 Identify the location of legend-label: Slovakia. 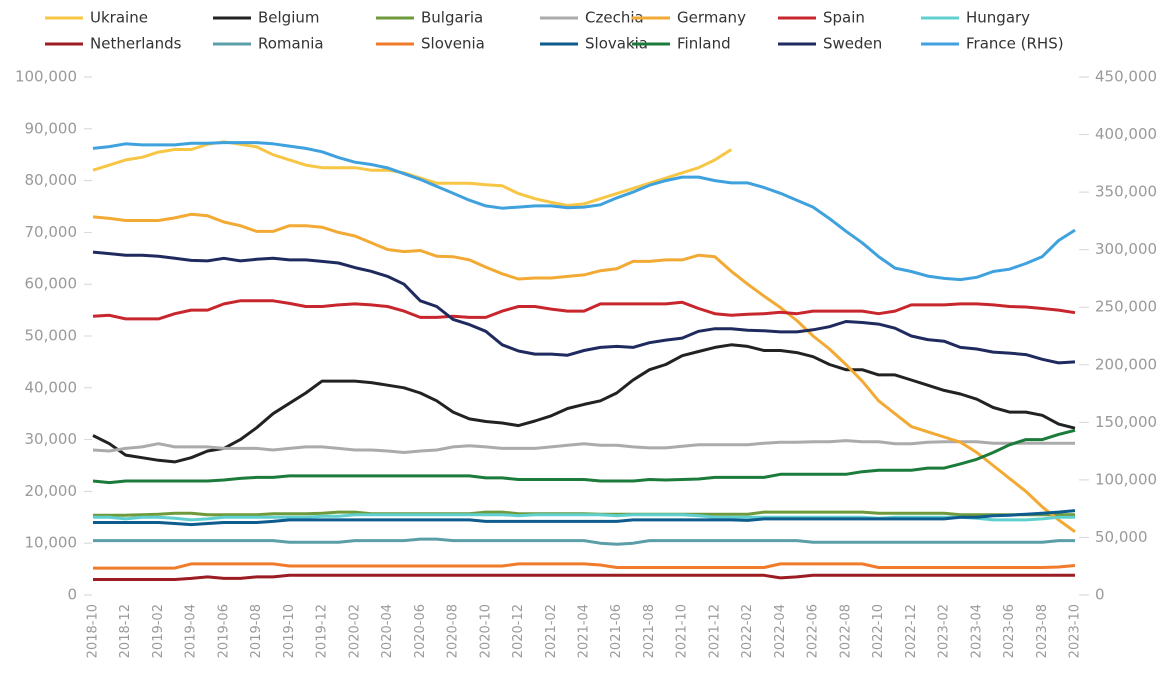
(616, 44).